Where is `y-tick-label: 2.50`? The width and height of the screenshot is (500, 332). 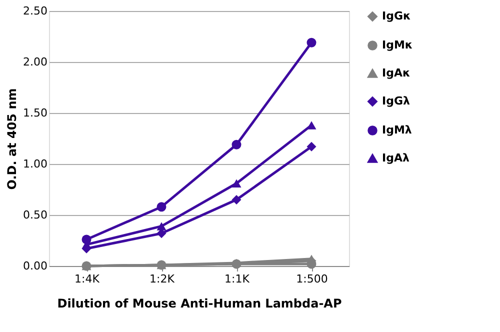 y-tick-label: 2.50 is located at coordinates (35, 11).